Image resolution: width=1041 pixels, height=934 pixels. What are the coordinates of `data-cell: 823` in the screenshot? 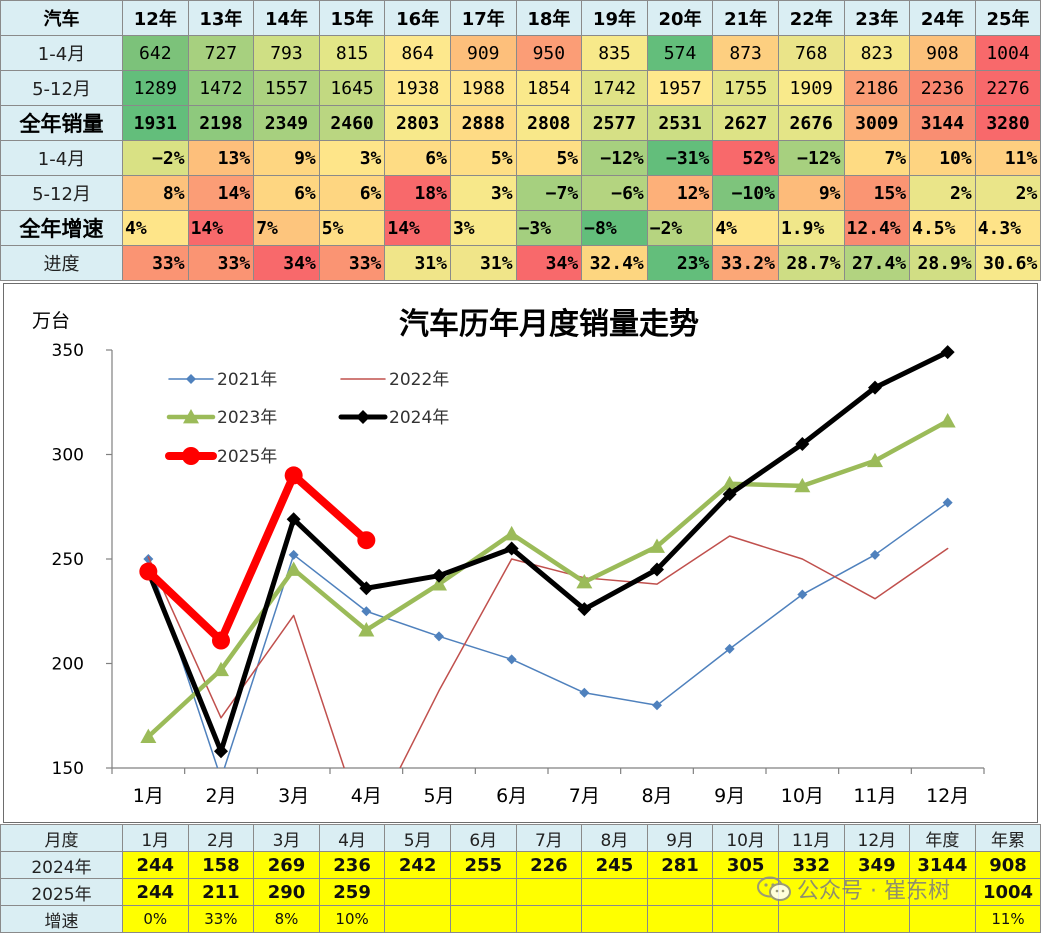 It's located at (877, 53).